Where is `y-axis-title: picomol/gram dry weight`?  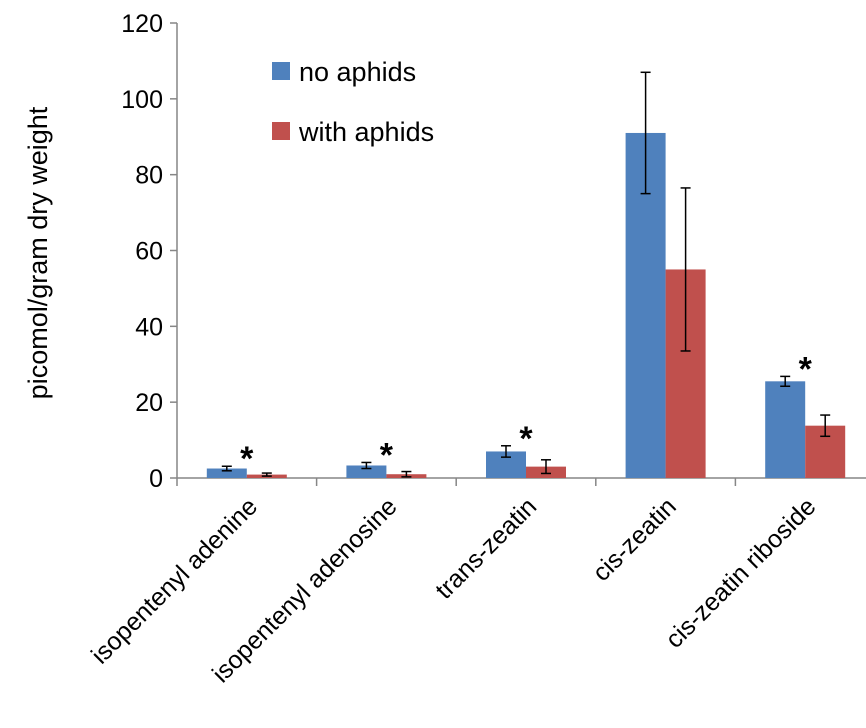 y-axis-title: picomol/gram dry weight is located at coordinates (38, 252).